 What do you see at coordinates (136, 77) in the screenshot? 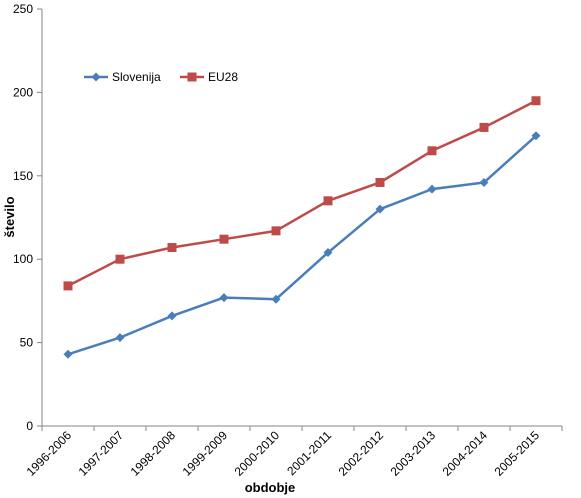
I see `legend-label: Slovenija` at bounding box center [136, 77].